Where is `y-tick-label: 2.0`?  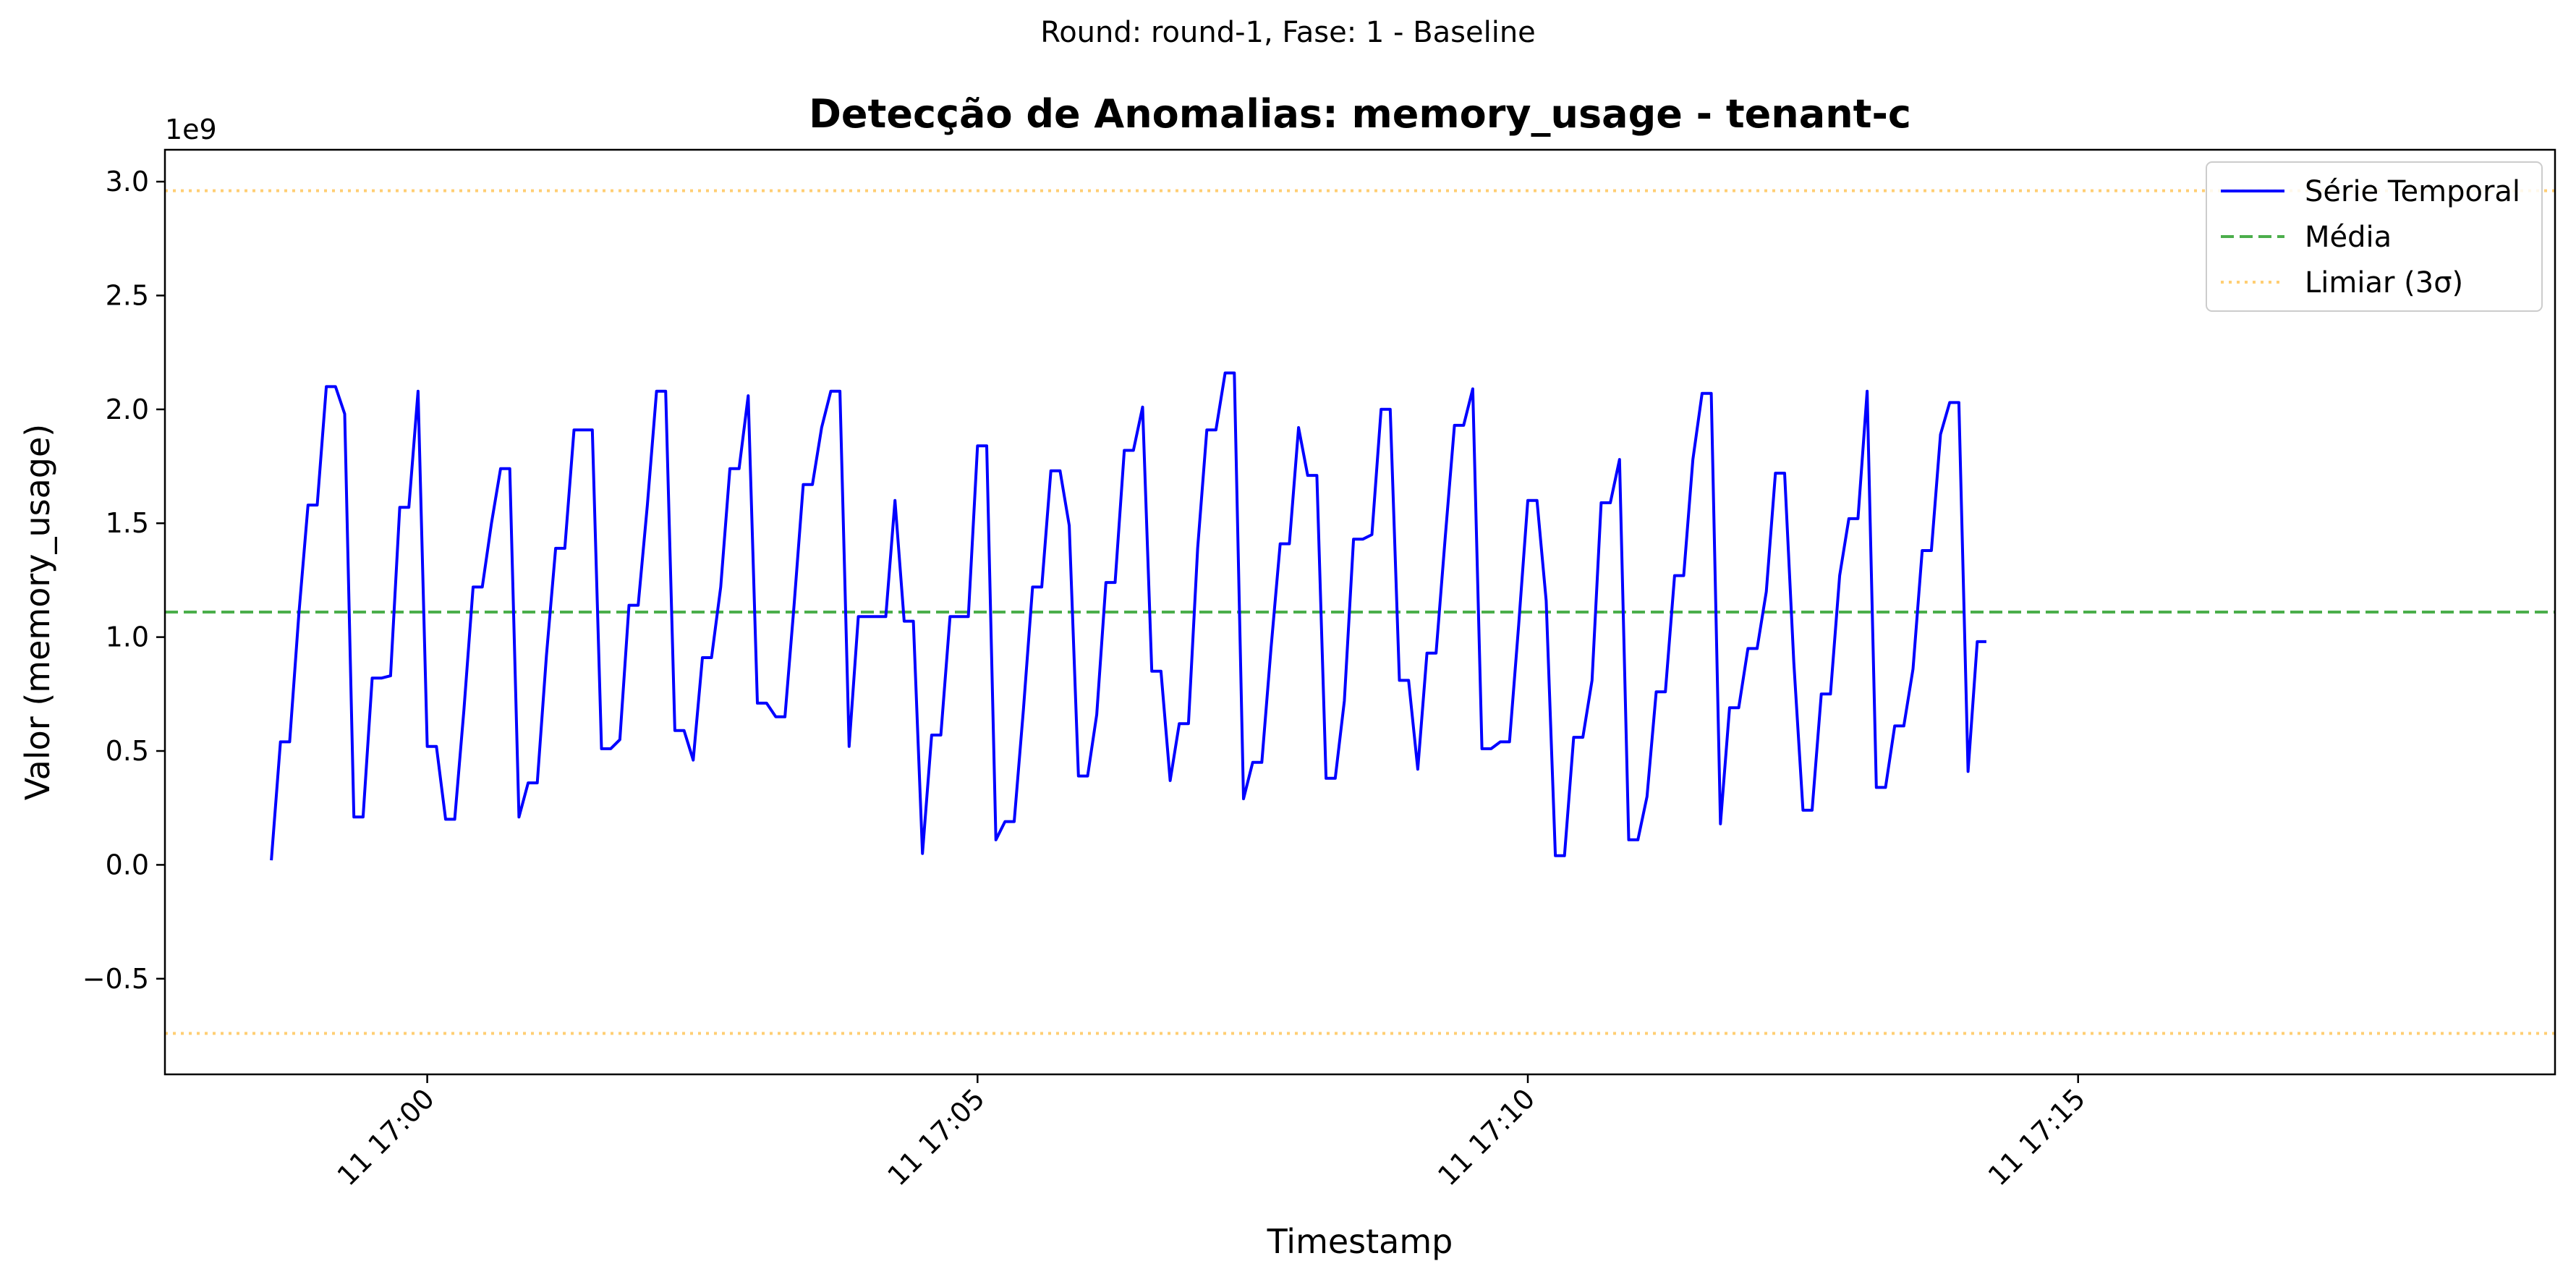 y-tick-label: 2.0 is located at coordinates (127, 409).